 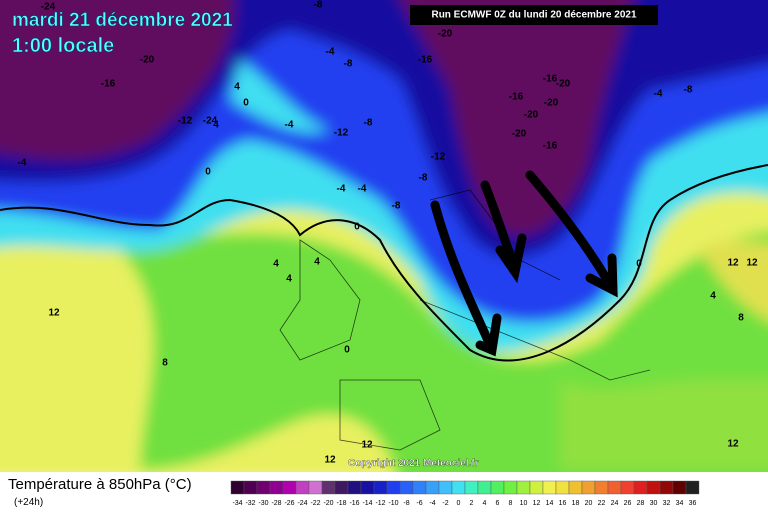 I want to click on legend-tick: 8, so click(x=511, y=503).